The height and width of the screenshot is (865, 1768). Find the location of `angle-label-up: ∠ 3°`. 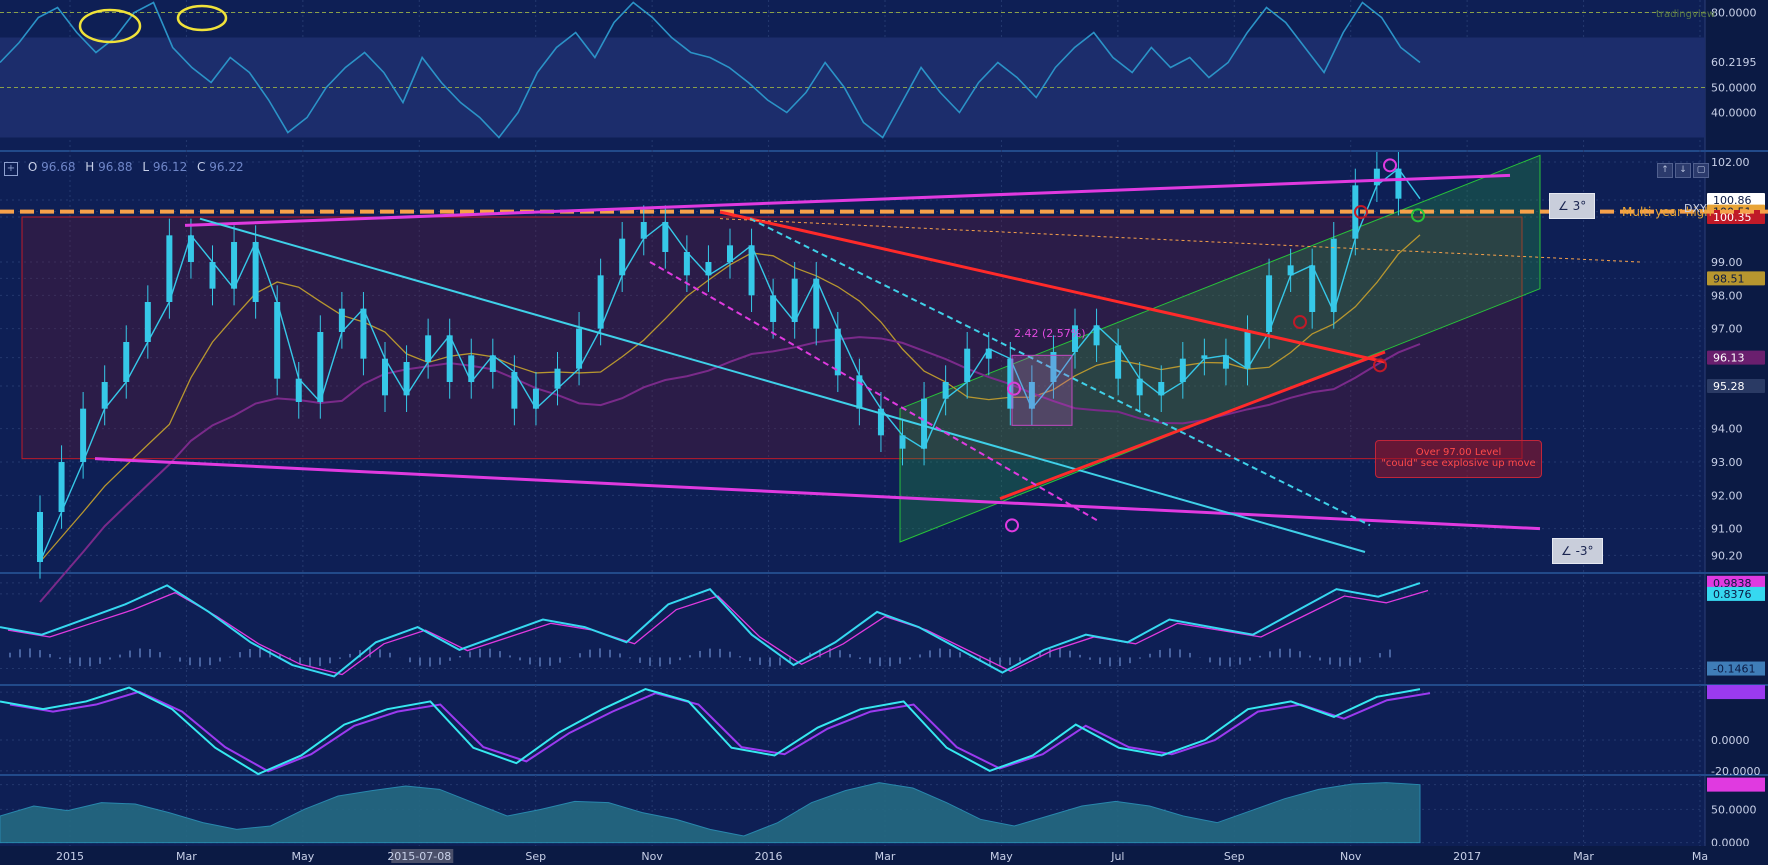

angle-label-up: ∠ 3° is located at coordinates (1572, 206).